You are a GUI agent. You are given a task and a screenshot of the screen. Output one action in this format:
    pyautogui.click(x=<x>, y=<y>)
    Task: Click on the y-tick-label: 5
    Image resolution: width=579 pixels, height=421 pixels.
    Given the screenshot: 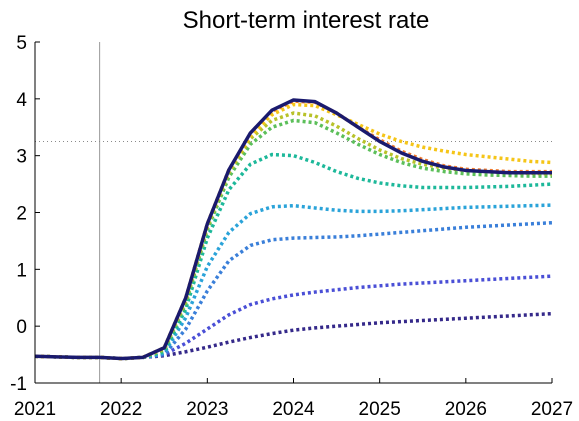 What is the action you would take?
    pyautogui.click(x=21, y=43)
    